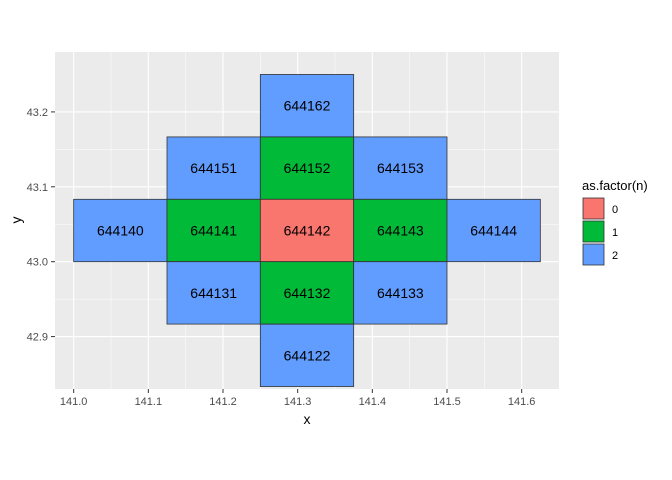 This screenshot has height=480, width=672. I want to click on tile-label: 644152, so click(307, 168).